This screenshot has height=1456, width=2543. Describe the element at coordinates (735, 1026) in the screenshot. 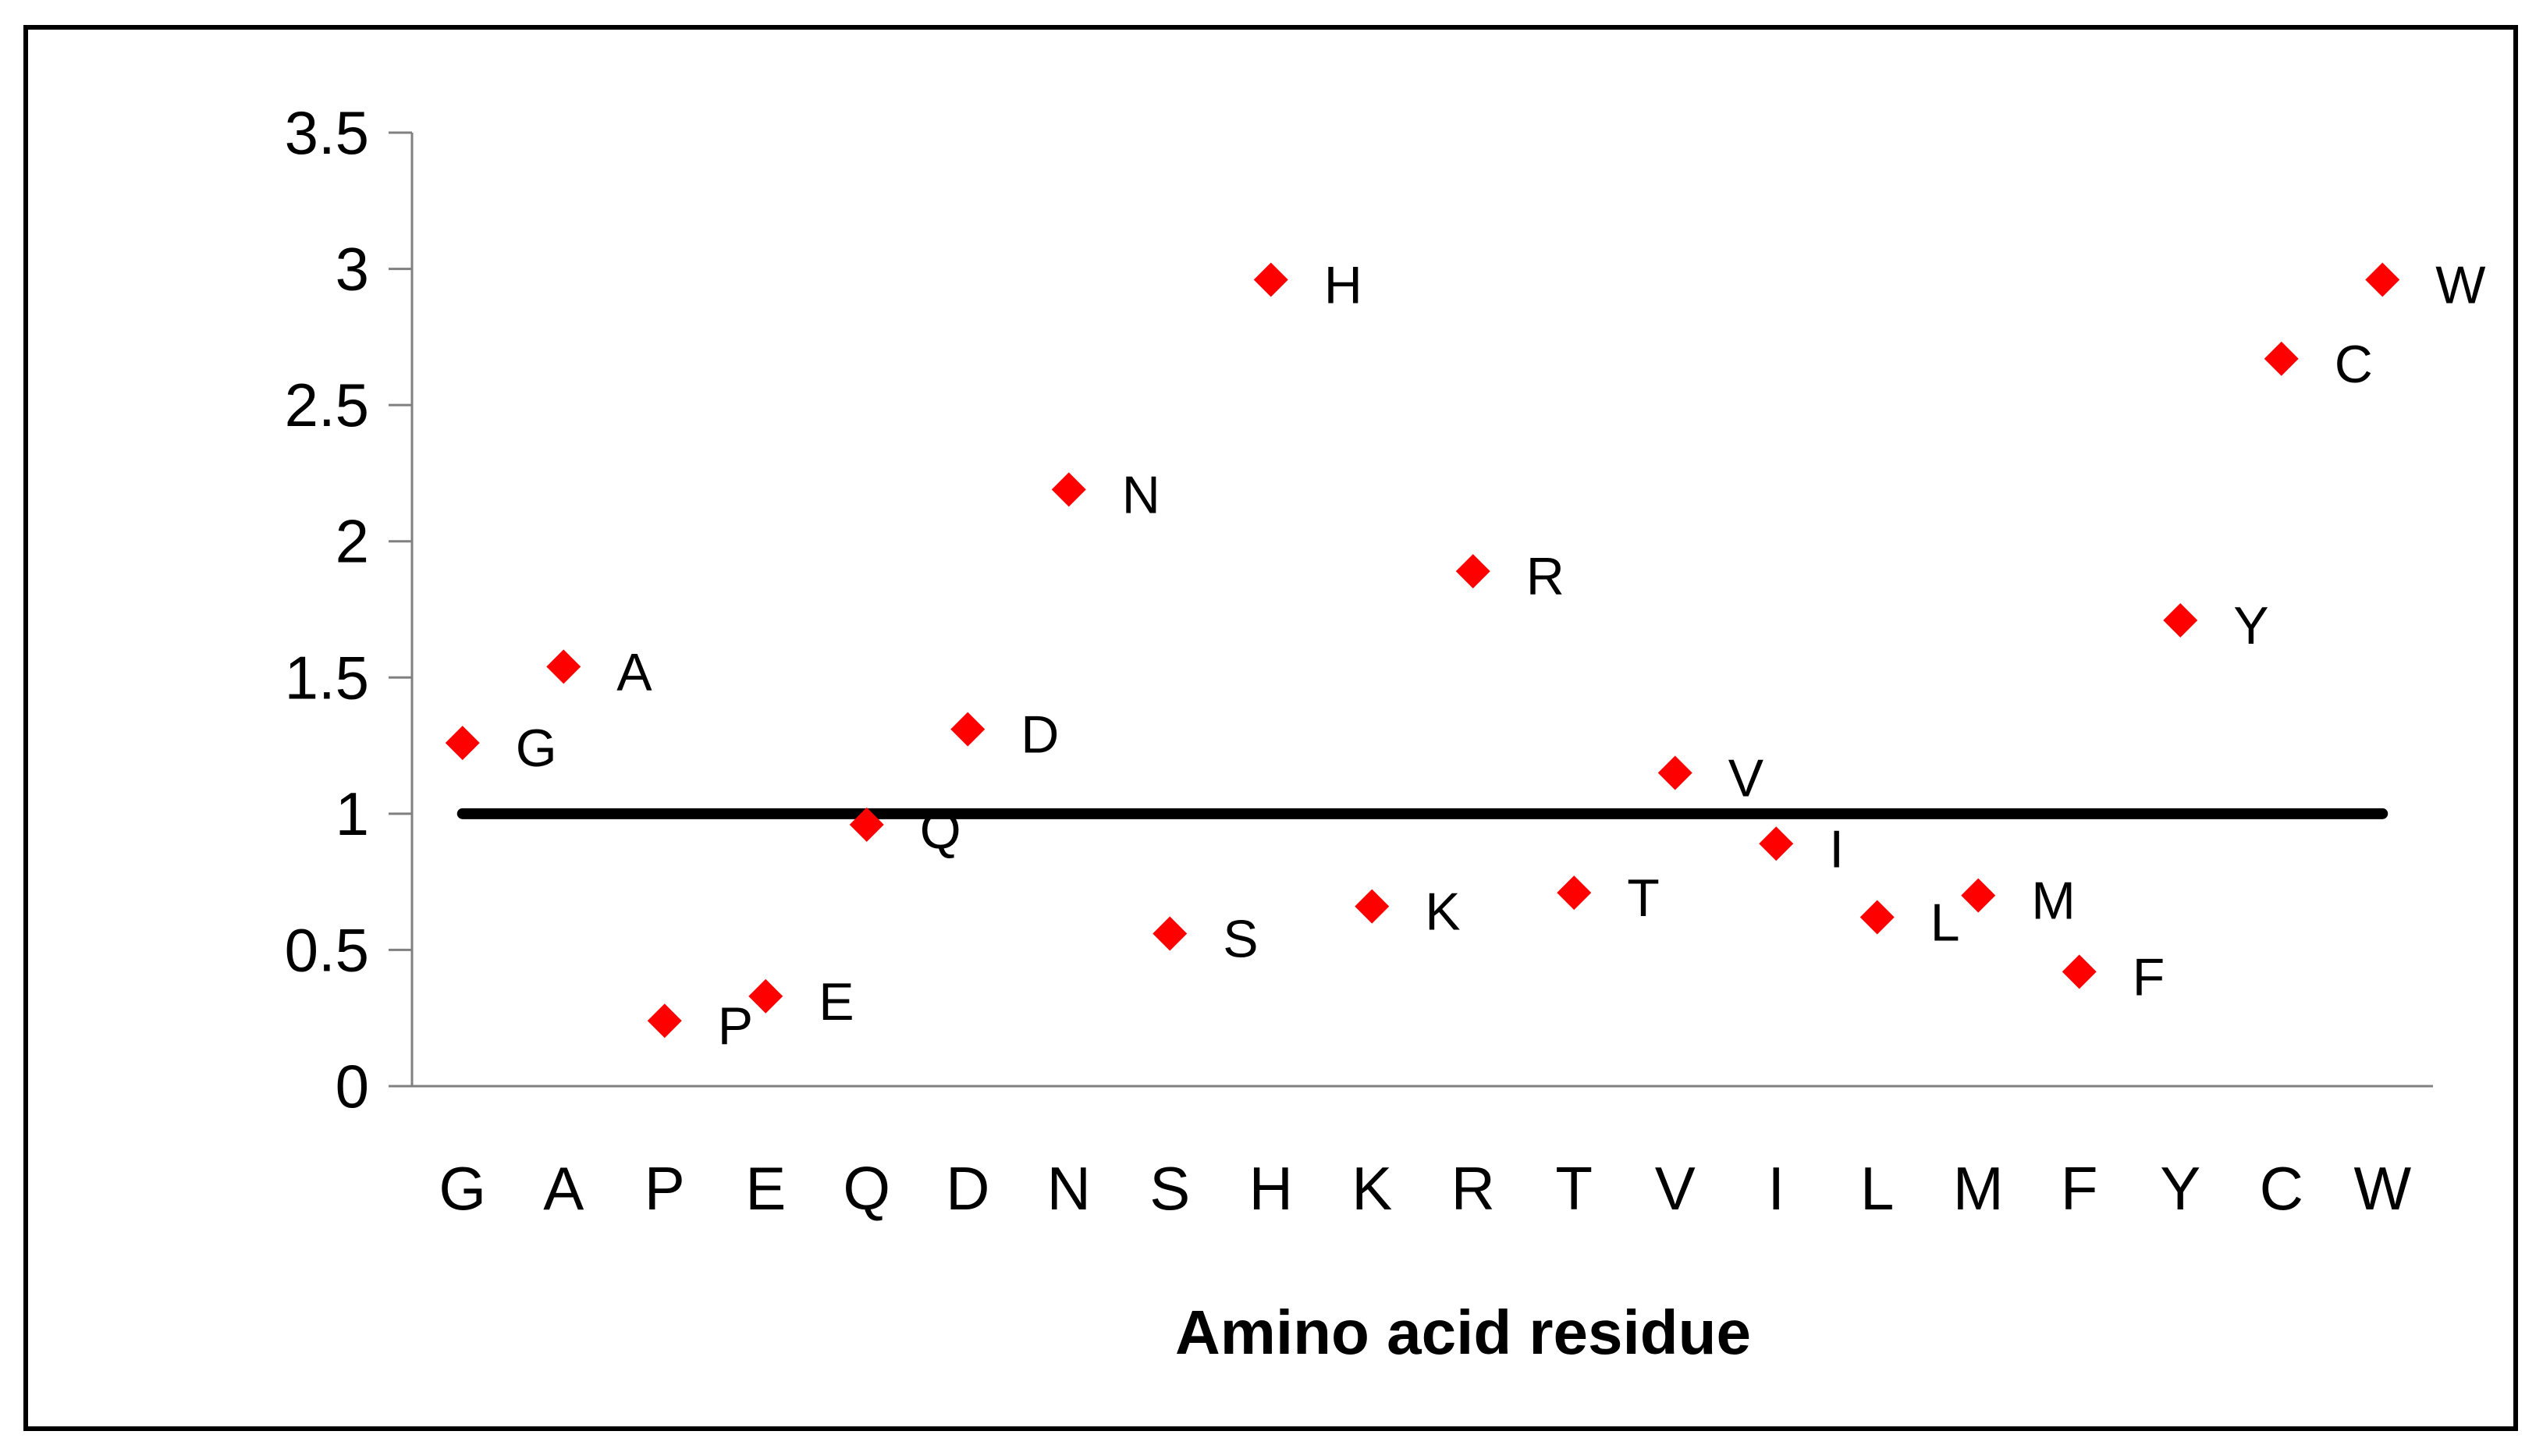

I see `point-label-P: P` at that location.